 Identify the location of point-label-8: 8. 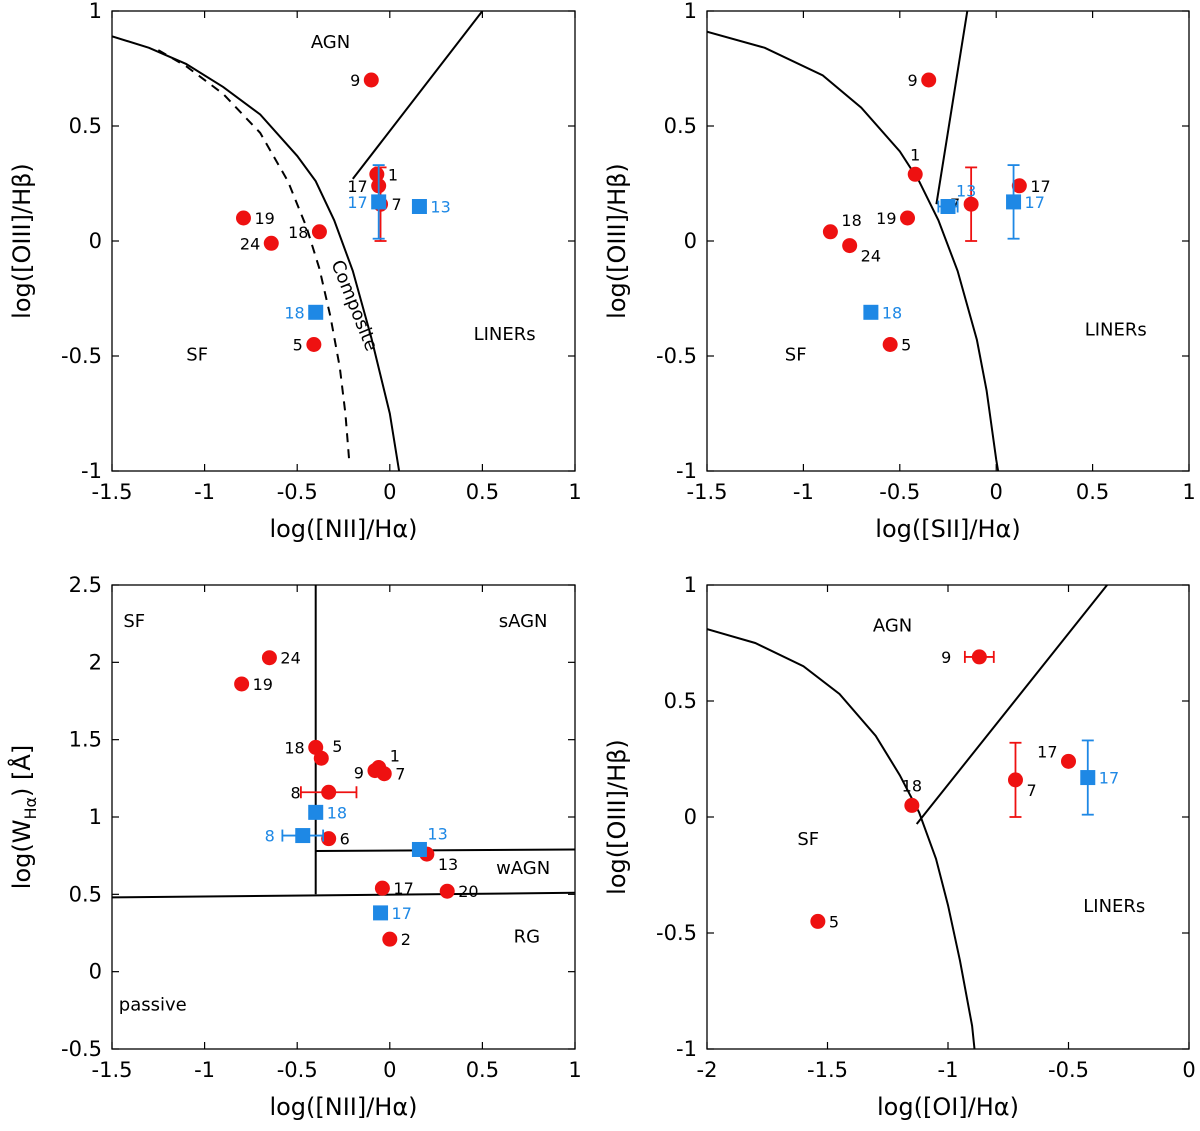
(295, 792).